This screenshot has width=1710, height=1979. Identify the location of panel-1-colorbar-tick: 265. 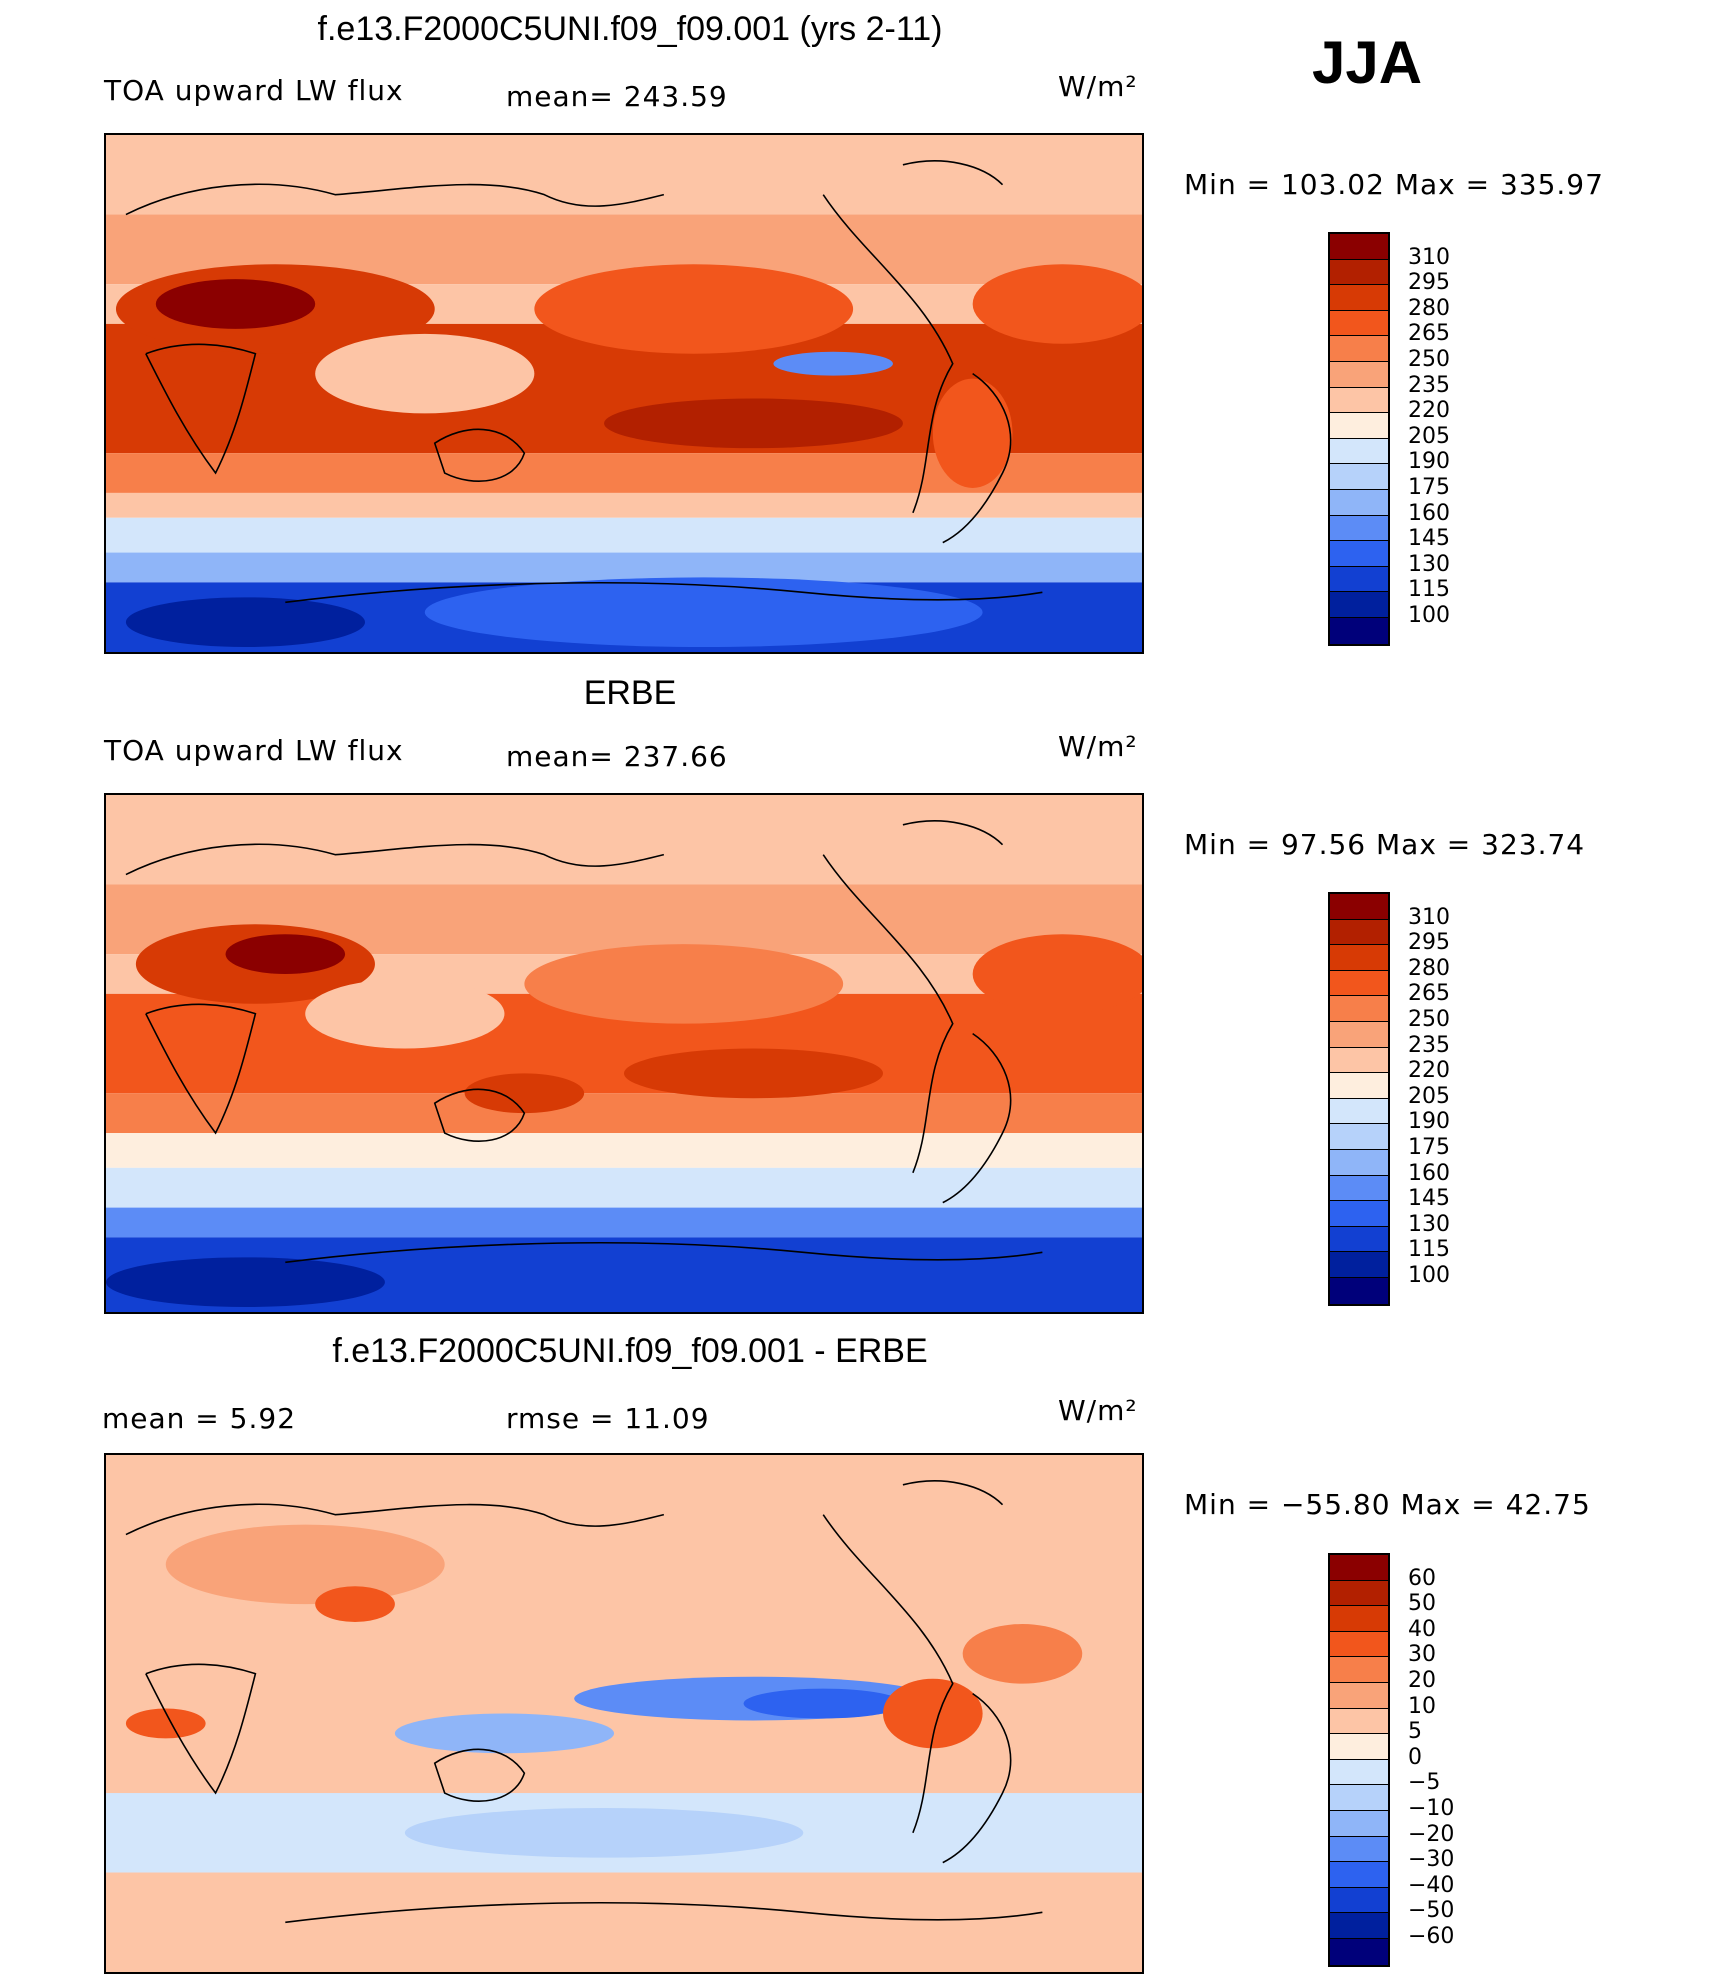
(1429, 334).